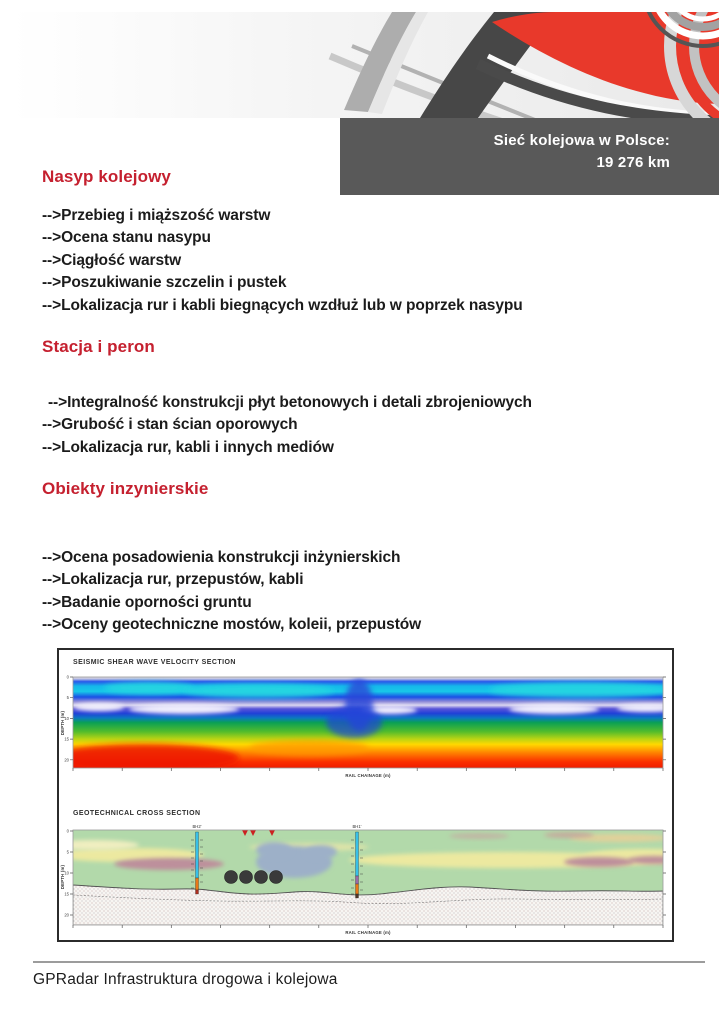 The image size is (719, 1024). What do you see at coordinates (66, 915) in the screenshot?
I see `geotech-ytick-20: 20` at bounding box center [66, 915].